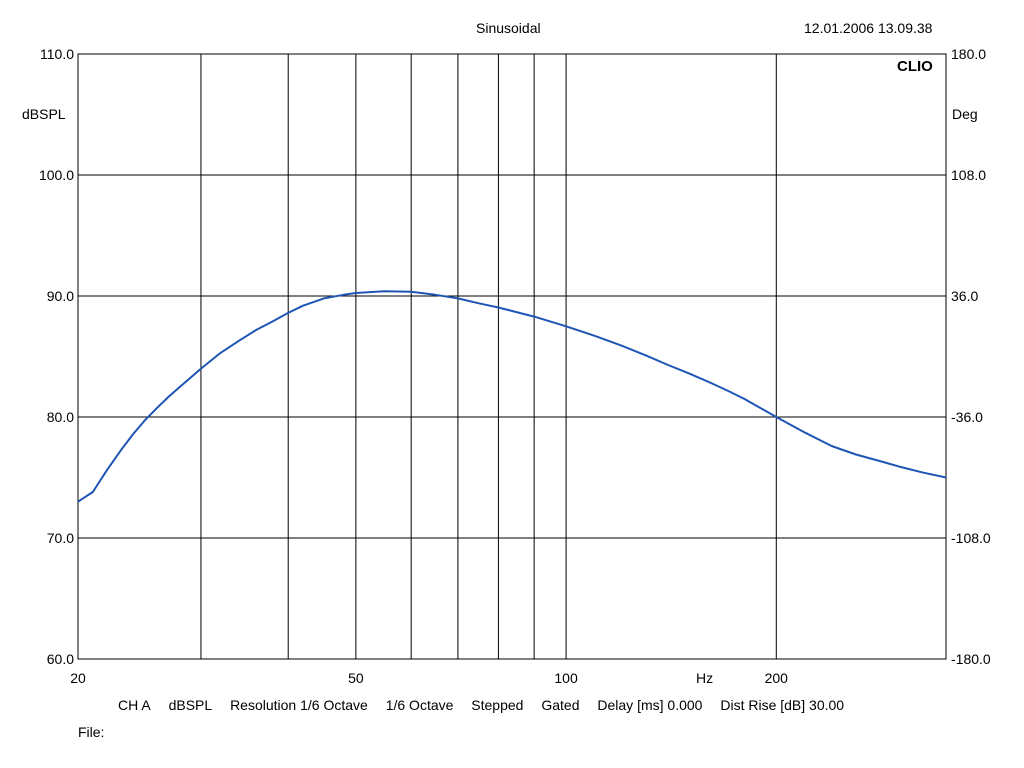 This screenshot has height=768, width=1024. What do you see at coordinates (134, 705) in the screenshot?
I see `footer-channel: CH A` at bounding box center [134, 705].